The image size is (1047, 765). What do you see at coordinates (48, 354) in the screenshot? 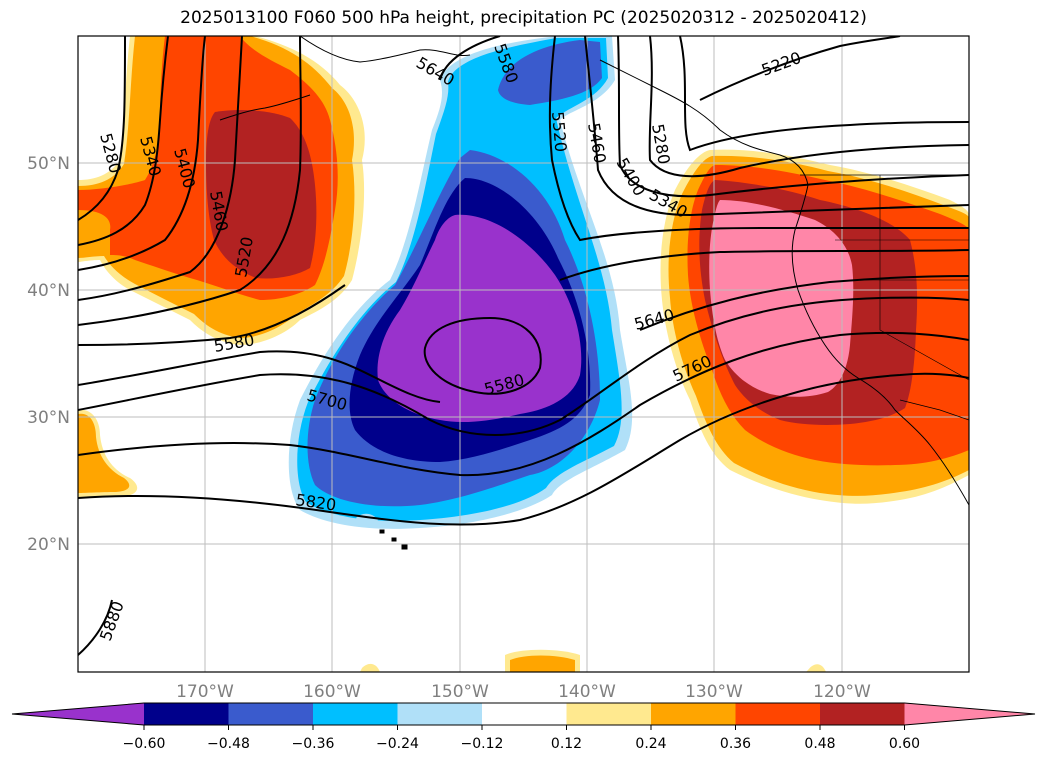
I see `latitude-labels: 50°N 40°N 30°N 20°N` at bounding box center [48, 354].